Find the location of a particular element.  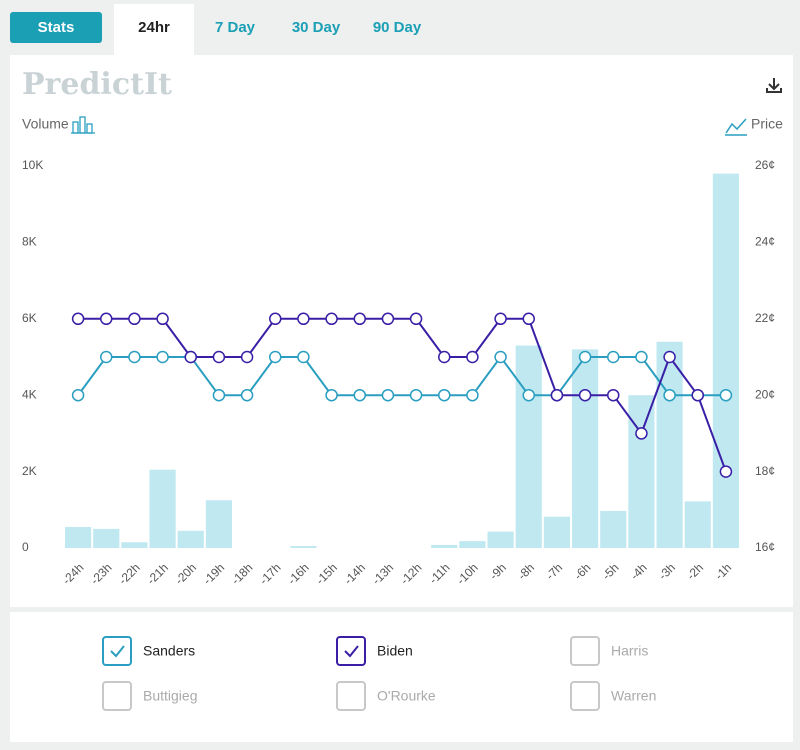

legend-label: Sanders is located at coordinates (169, 651).